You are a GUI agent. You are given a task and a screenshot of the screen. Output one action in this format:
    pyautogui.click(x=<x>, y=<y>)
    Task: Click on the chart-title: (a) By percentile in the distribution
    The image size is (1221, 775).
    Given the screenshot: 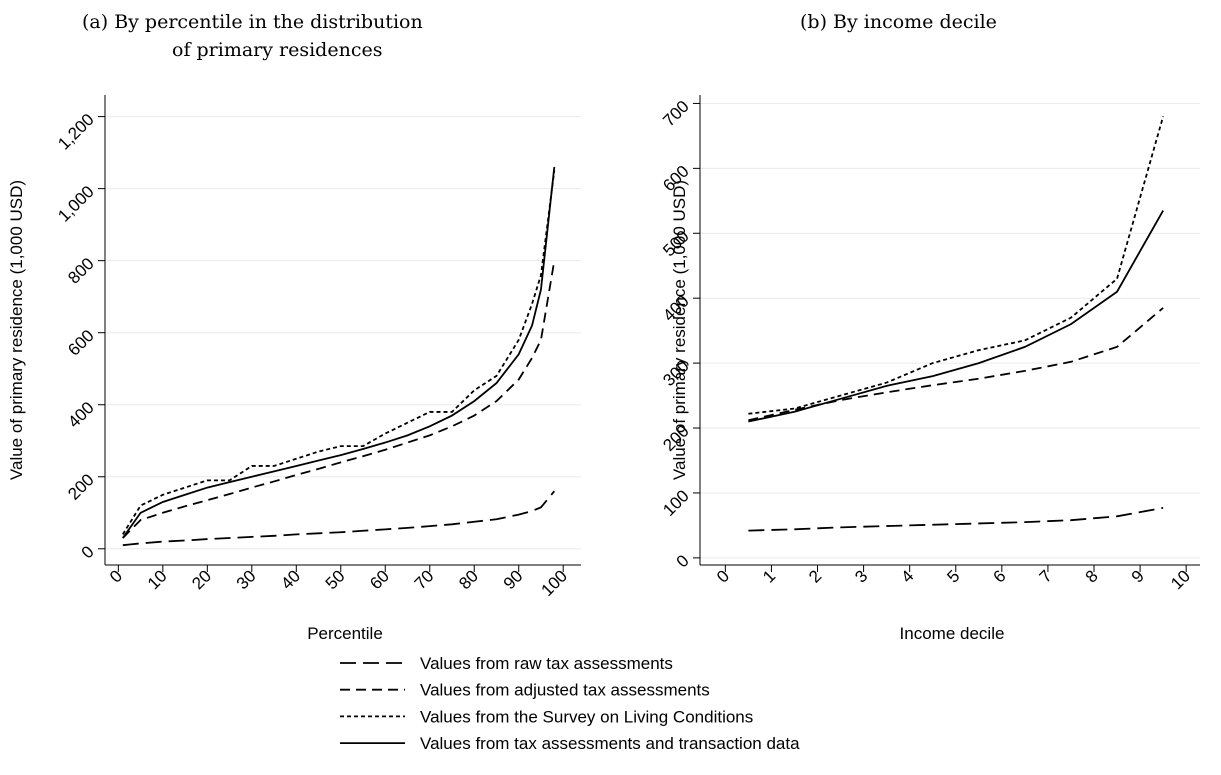 What is the action you would take?
    pyautogui.click(x=252, y=22)
    